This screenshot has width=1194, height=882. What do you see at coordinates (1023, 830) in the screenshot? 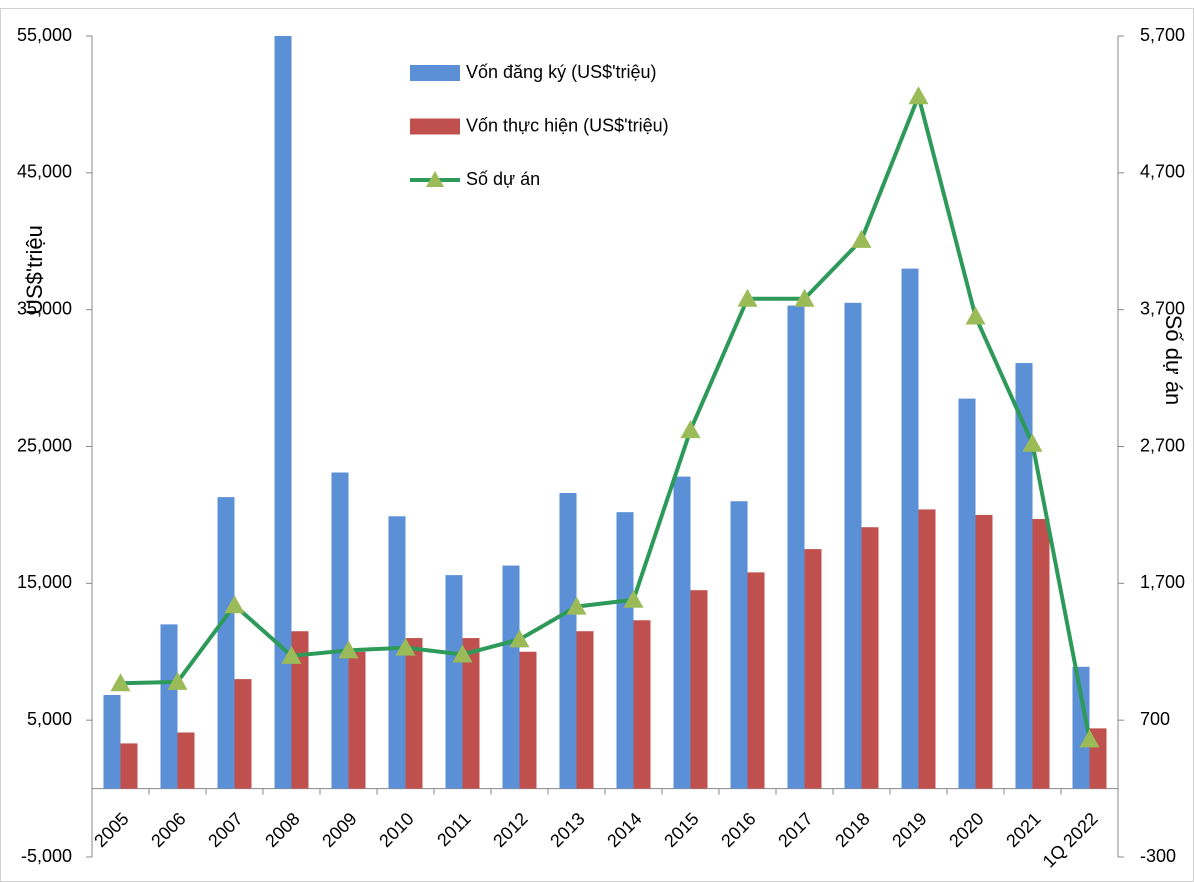
I see `x-tick-label: 2021` at bounding box center [1023, 830].